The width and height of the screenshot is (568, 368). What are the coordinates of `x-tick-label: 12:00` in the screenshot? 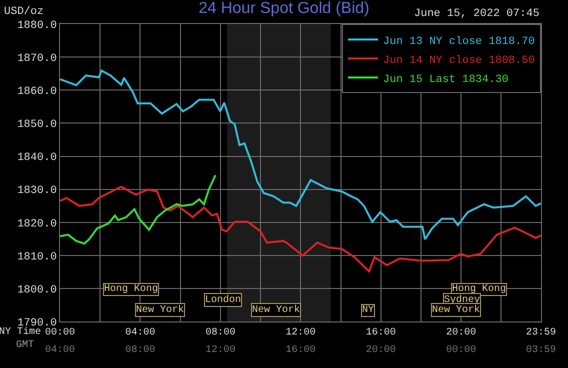 It's located at (301, 333).